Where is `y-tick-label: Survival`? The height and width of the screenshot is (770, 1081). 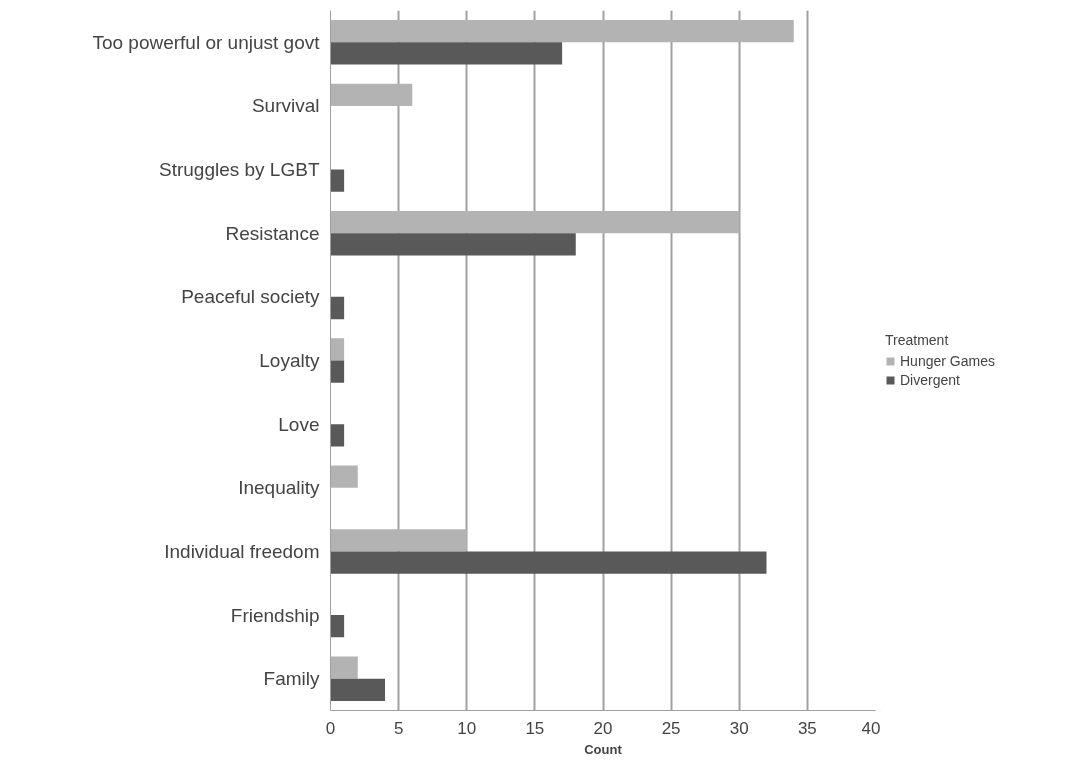 y-tick-label: Survival is located at coordinates (285, 106).